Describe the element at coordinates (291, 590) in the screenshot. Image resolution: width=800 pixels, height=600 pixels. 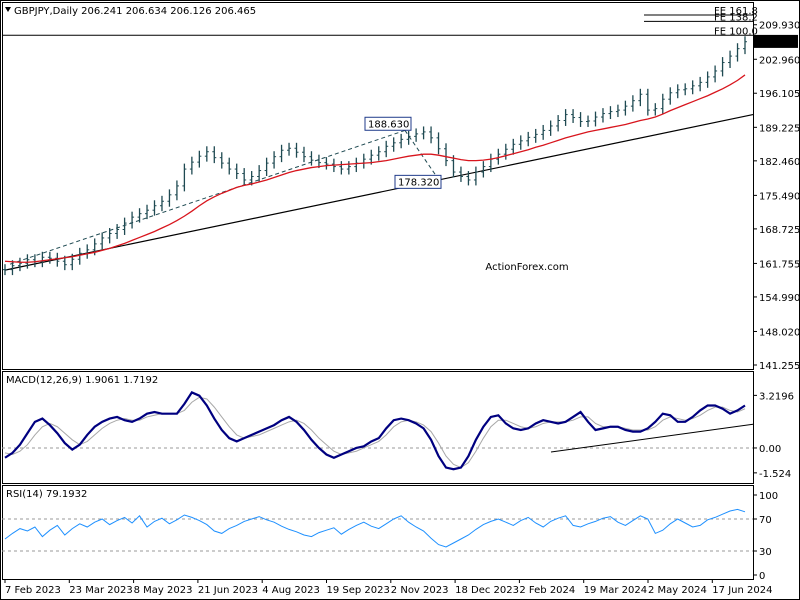
I see `x-tick-label: 4 Aug 2023` at that location.